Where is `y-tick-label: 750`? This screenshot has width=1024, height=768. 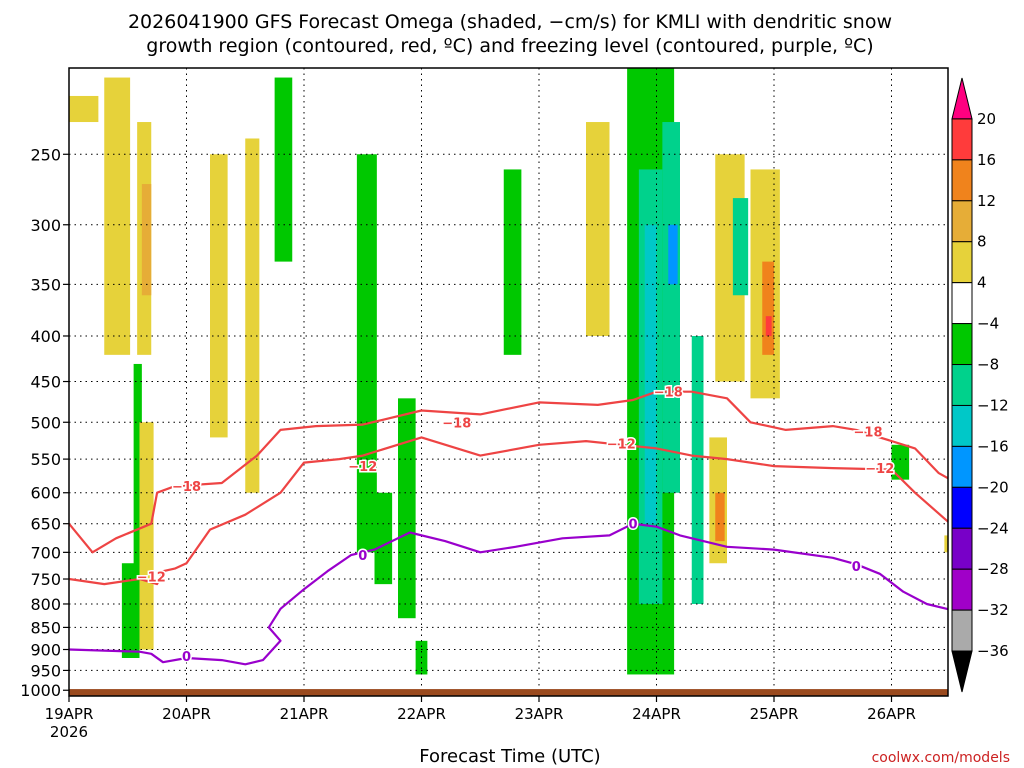 y-tick-label: 750 is located at coordinates (45, 579).